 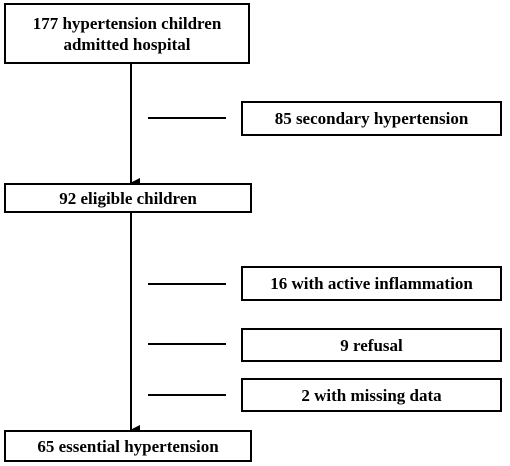 I want to click on final-box: 65 essential hypertension, so click(x=128, y=446).